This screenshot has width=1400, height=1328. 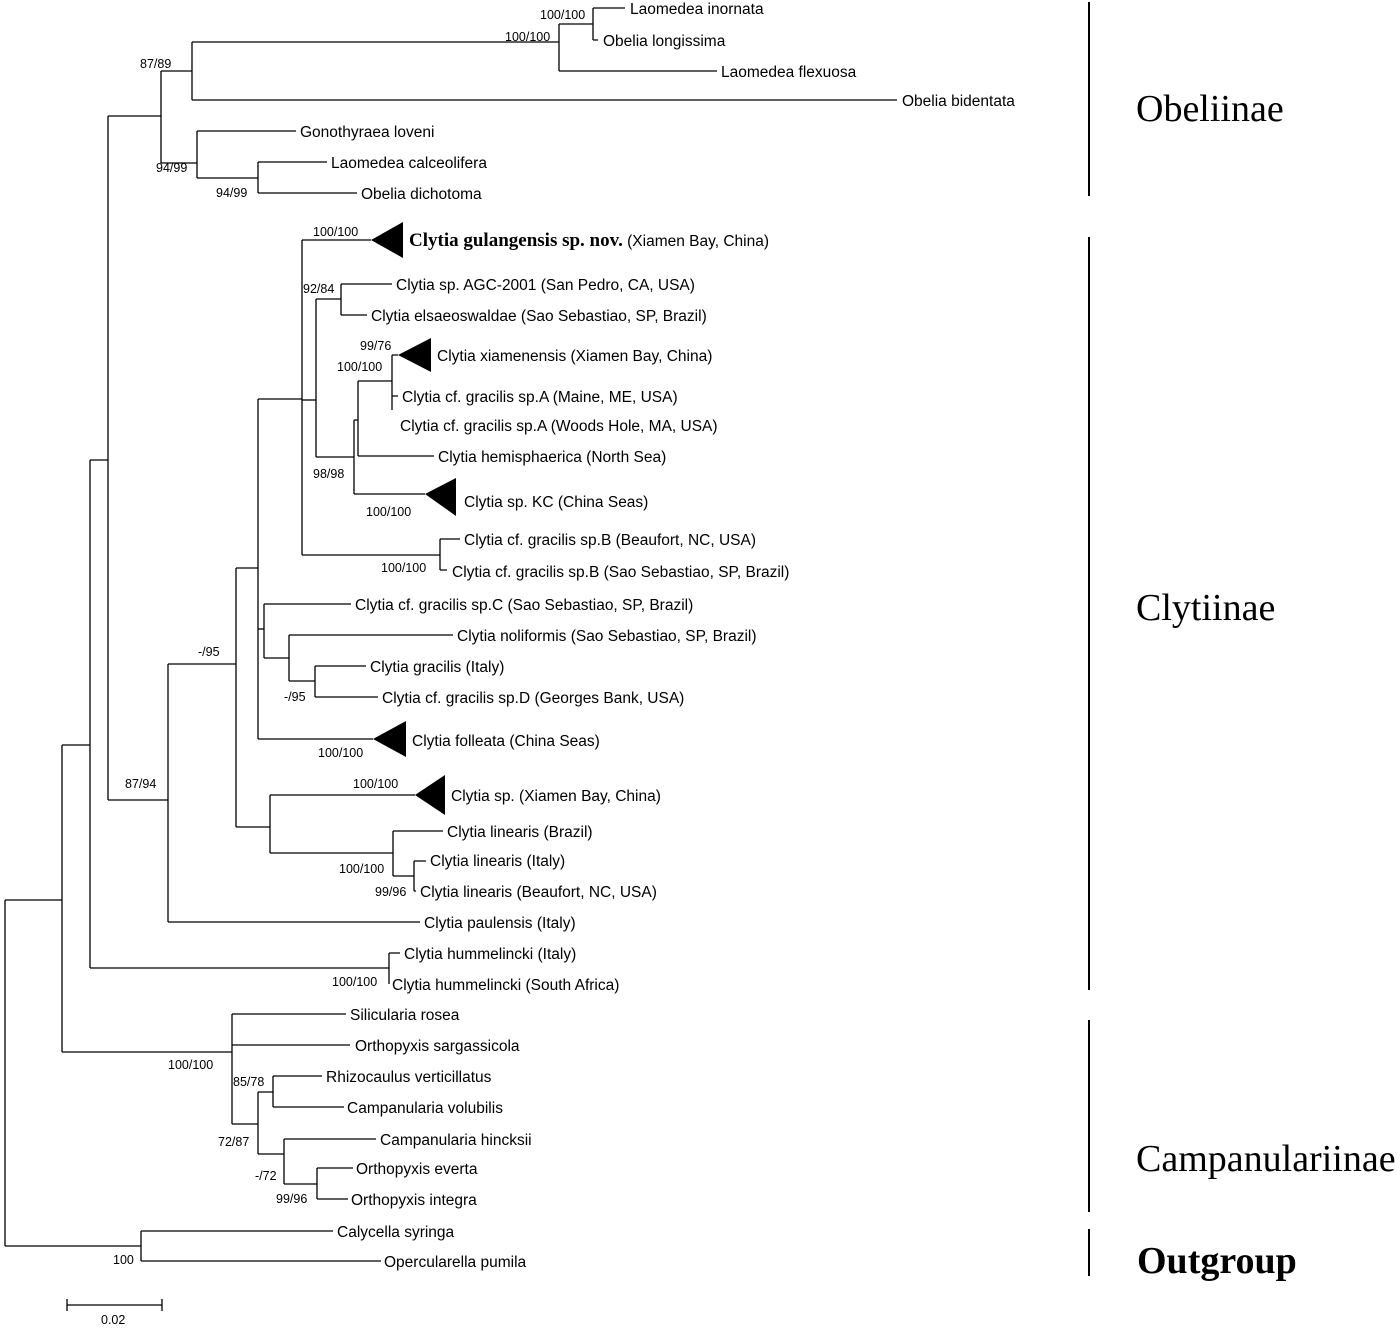 What do you see at coordinates (248, 1082) in the screenshot?
I see `support-value: 85/78` at bounding box center [248, 1082].